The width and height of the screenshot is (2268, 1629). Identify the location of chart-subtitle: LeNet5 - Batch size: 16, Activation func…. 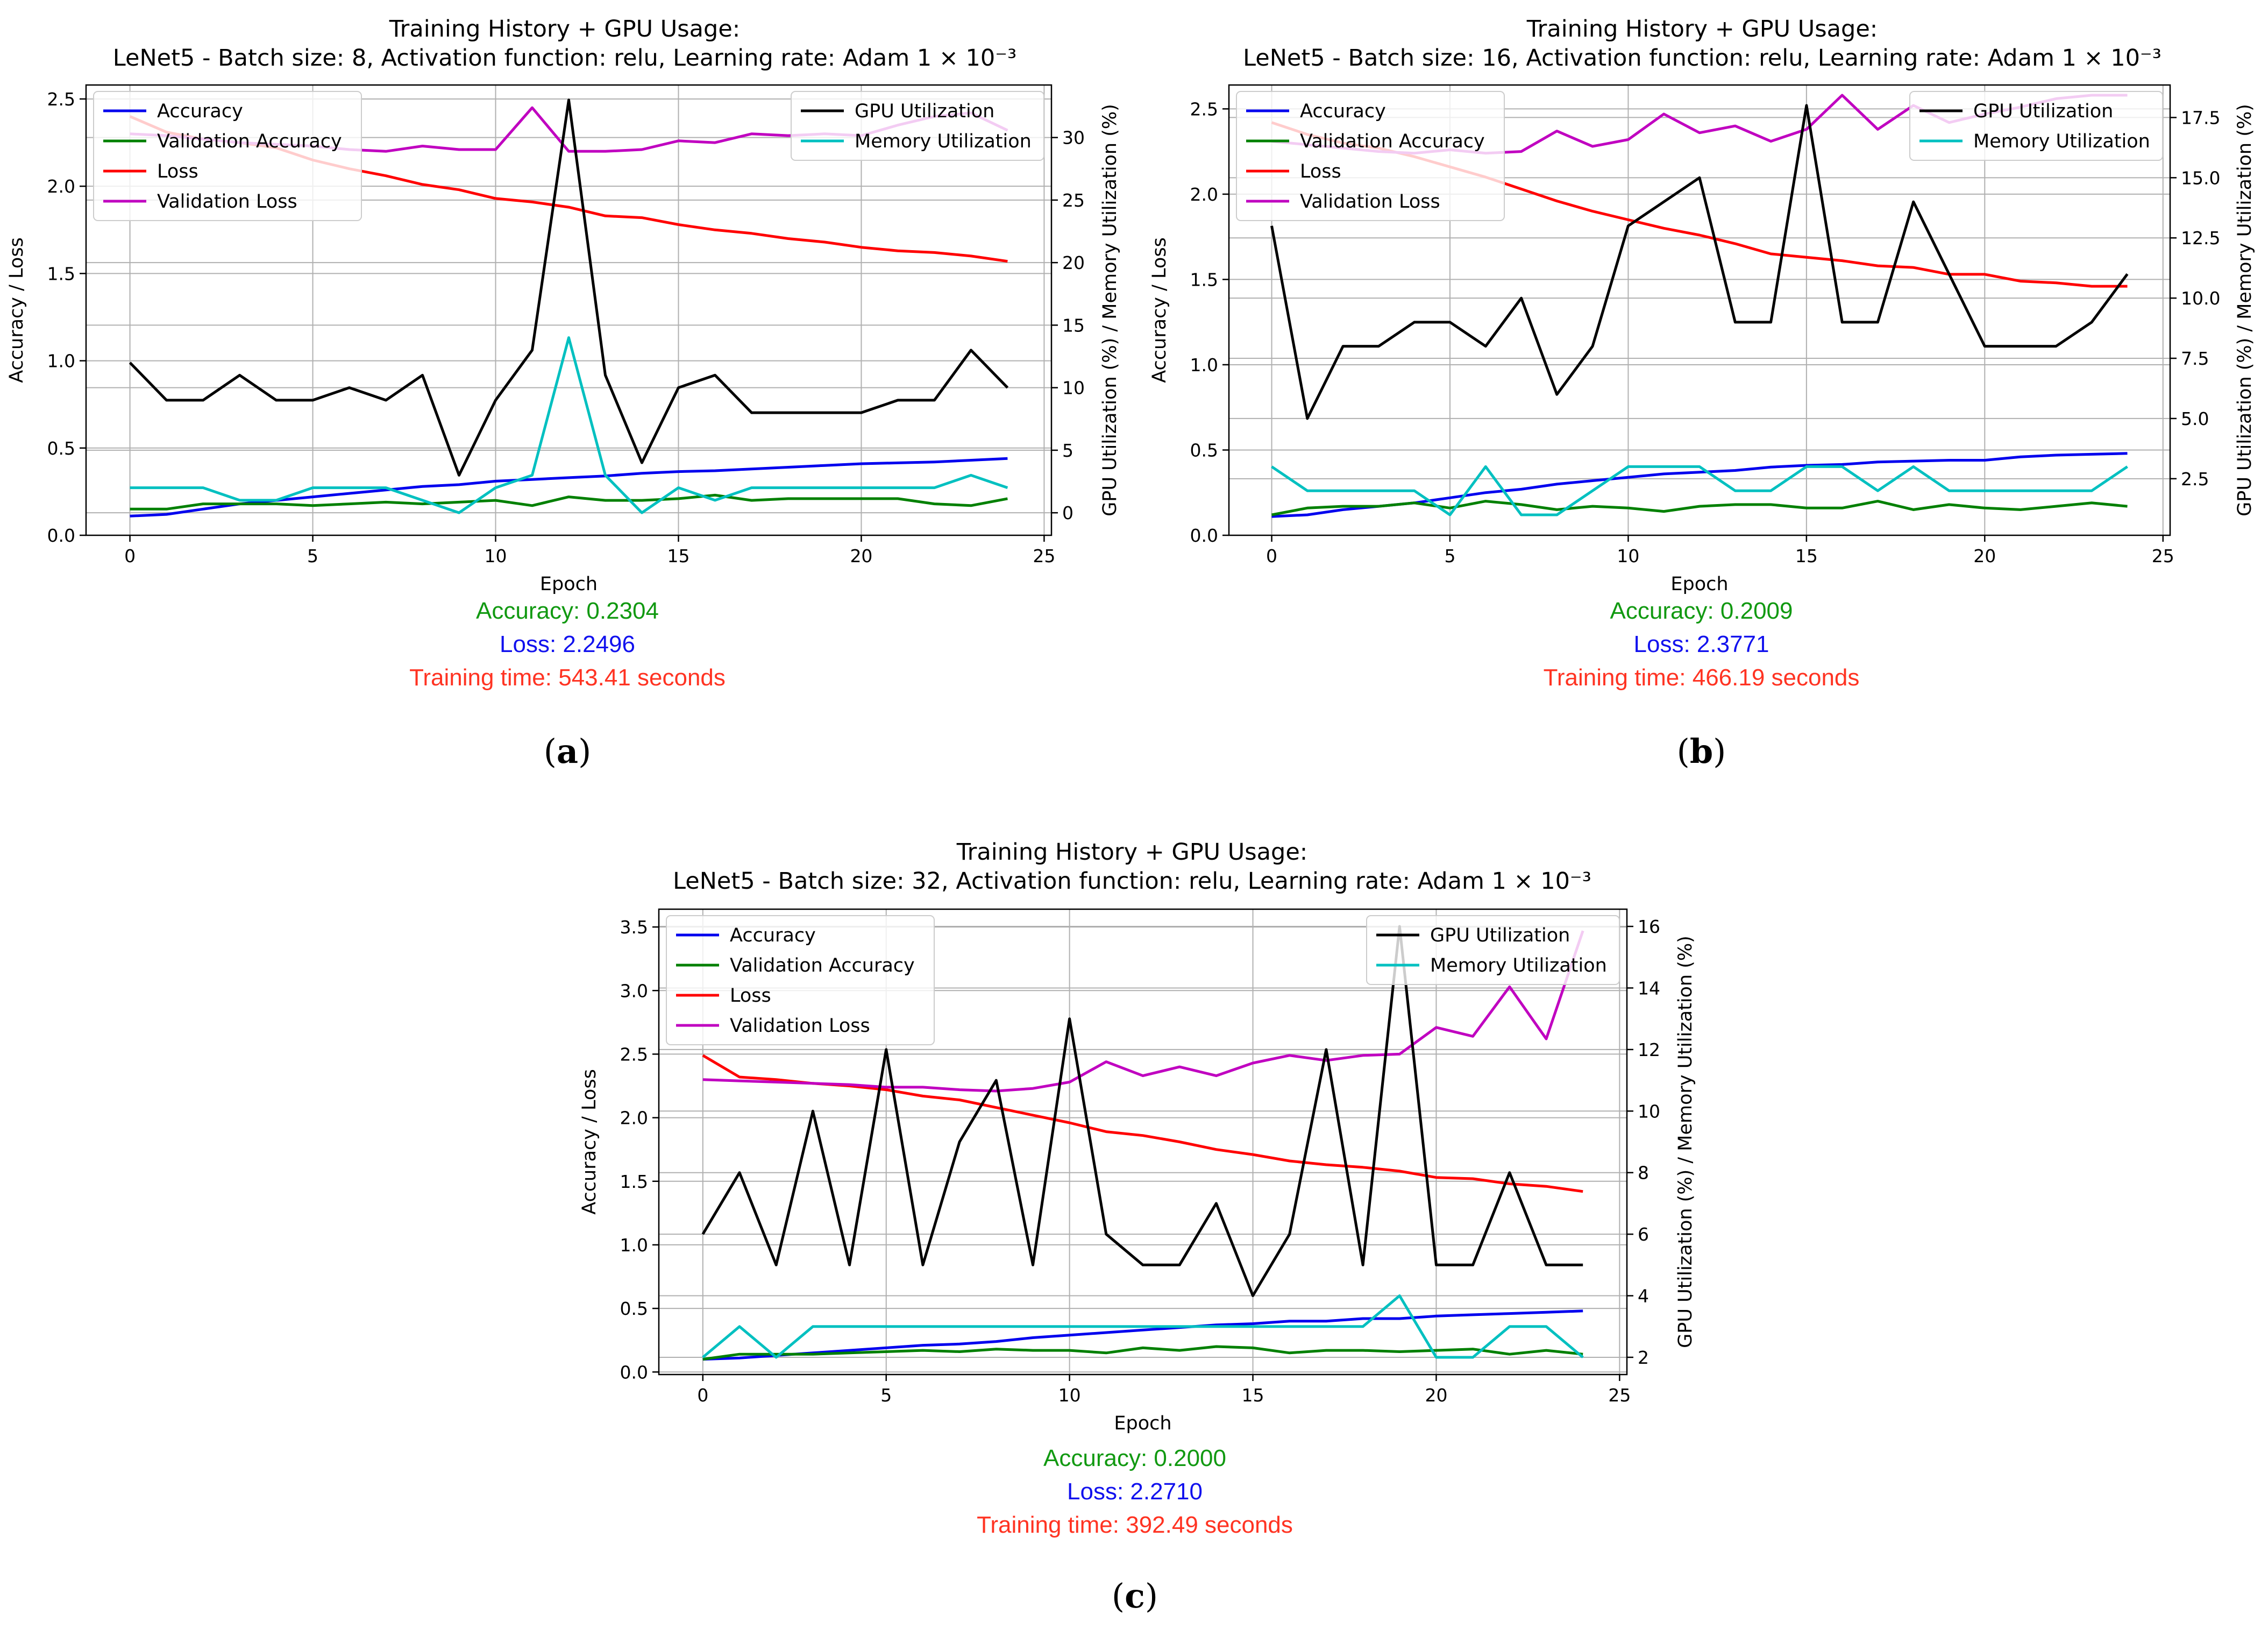
(1703, 58).